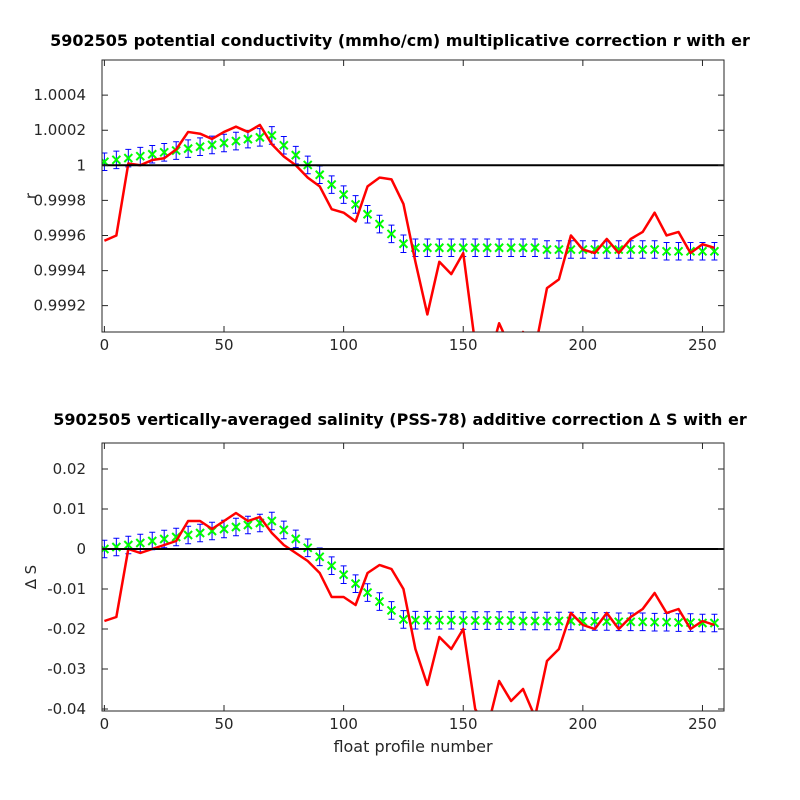 The image size is (800, 800). What do you see at coordinates (31, 195) in the screenshot?
I see `y-axis-label: r` at bounding box center [31, 195].